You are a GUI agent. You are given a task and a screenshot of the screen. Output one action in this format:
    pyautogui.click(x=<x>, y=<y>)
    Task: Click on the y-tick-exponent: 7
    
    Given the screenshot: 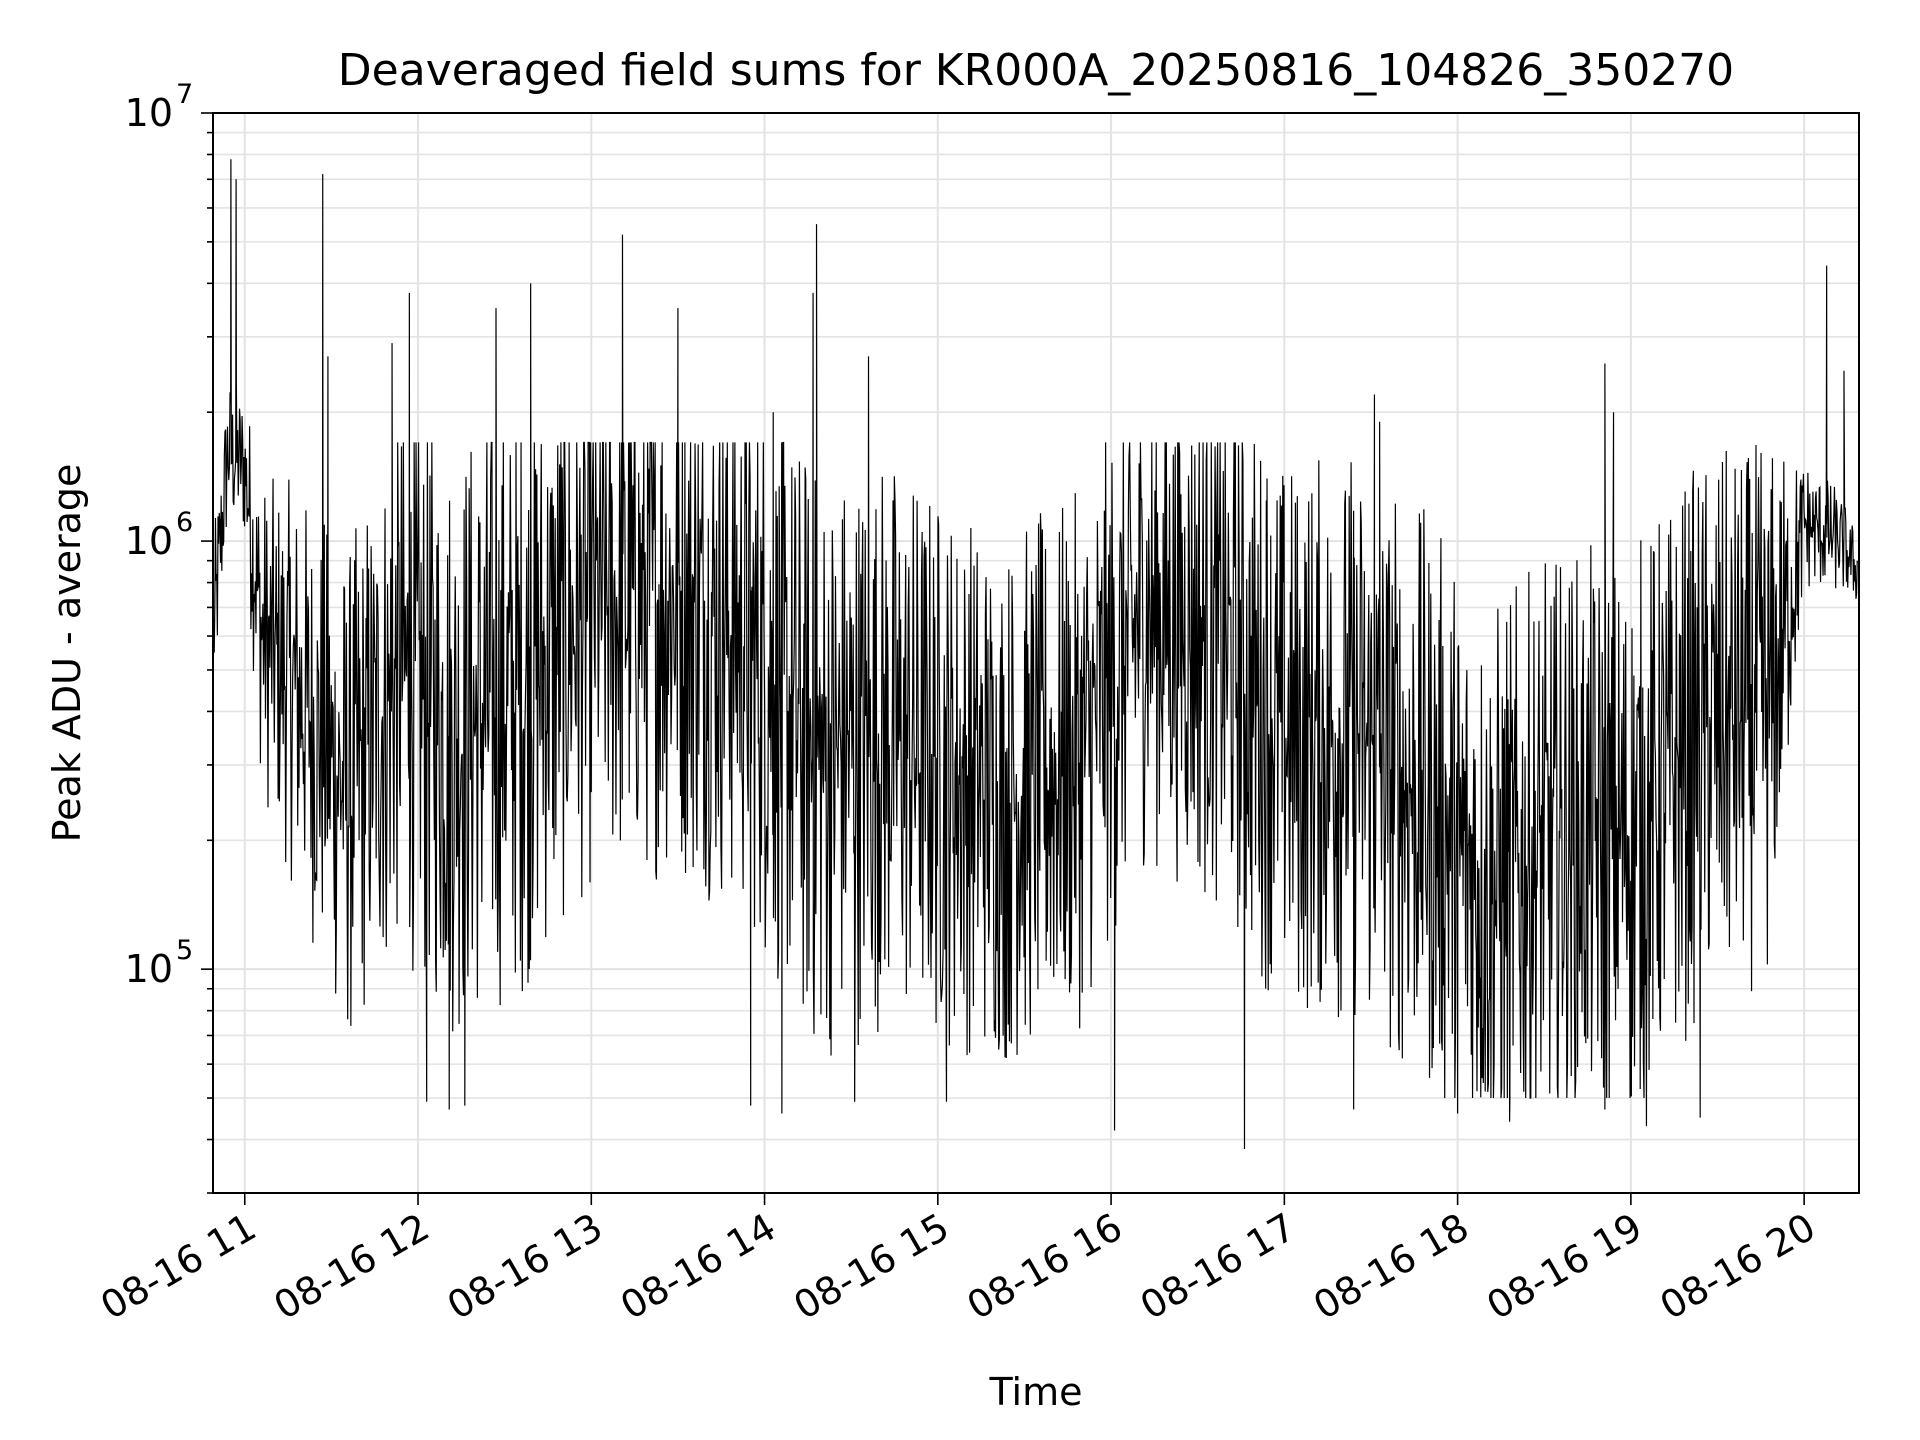 What is the action you would take?
    pyautogui.click(x=184, y=94)
    